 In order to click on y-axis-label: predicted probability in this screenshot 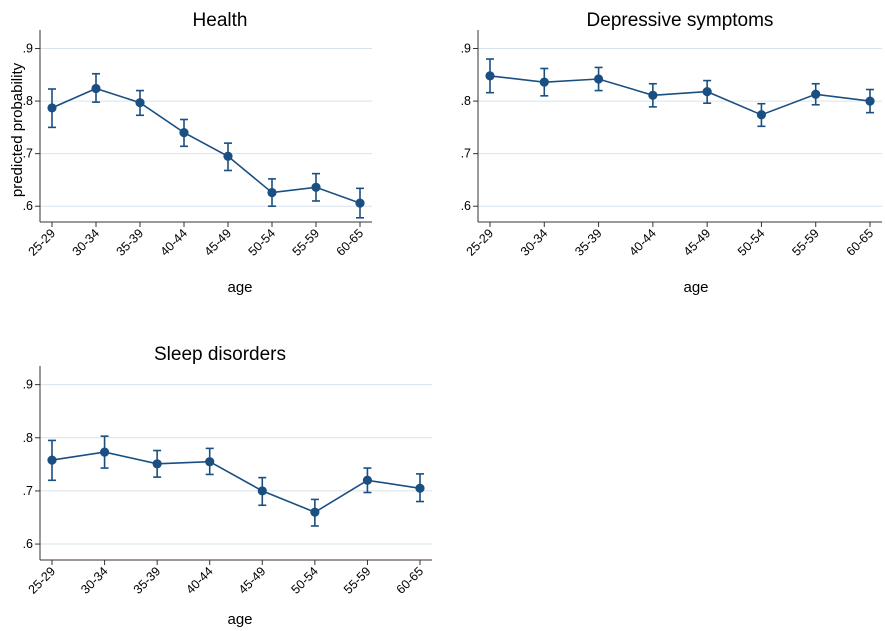, I will do `click(17, 129)`.